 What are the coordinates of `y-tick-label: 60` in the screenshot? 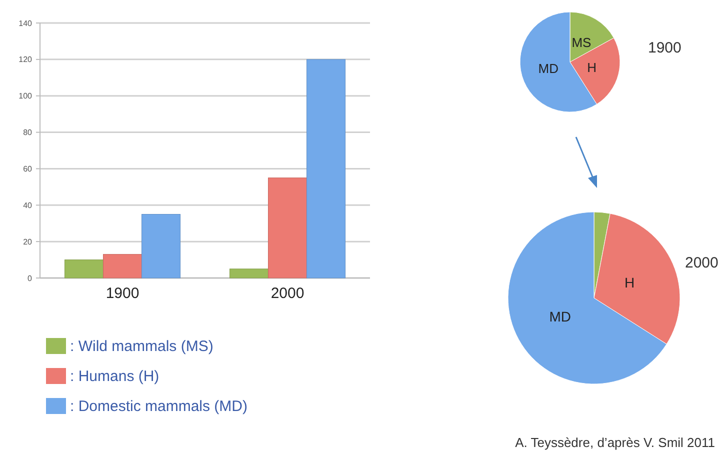 It's located at (28, 169).